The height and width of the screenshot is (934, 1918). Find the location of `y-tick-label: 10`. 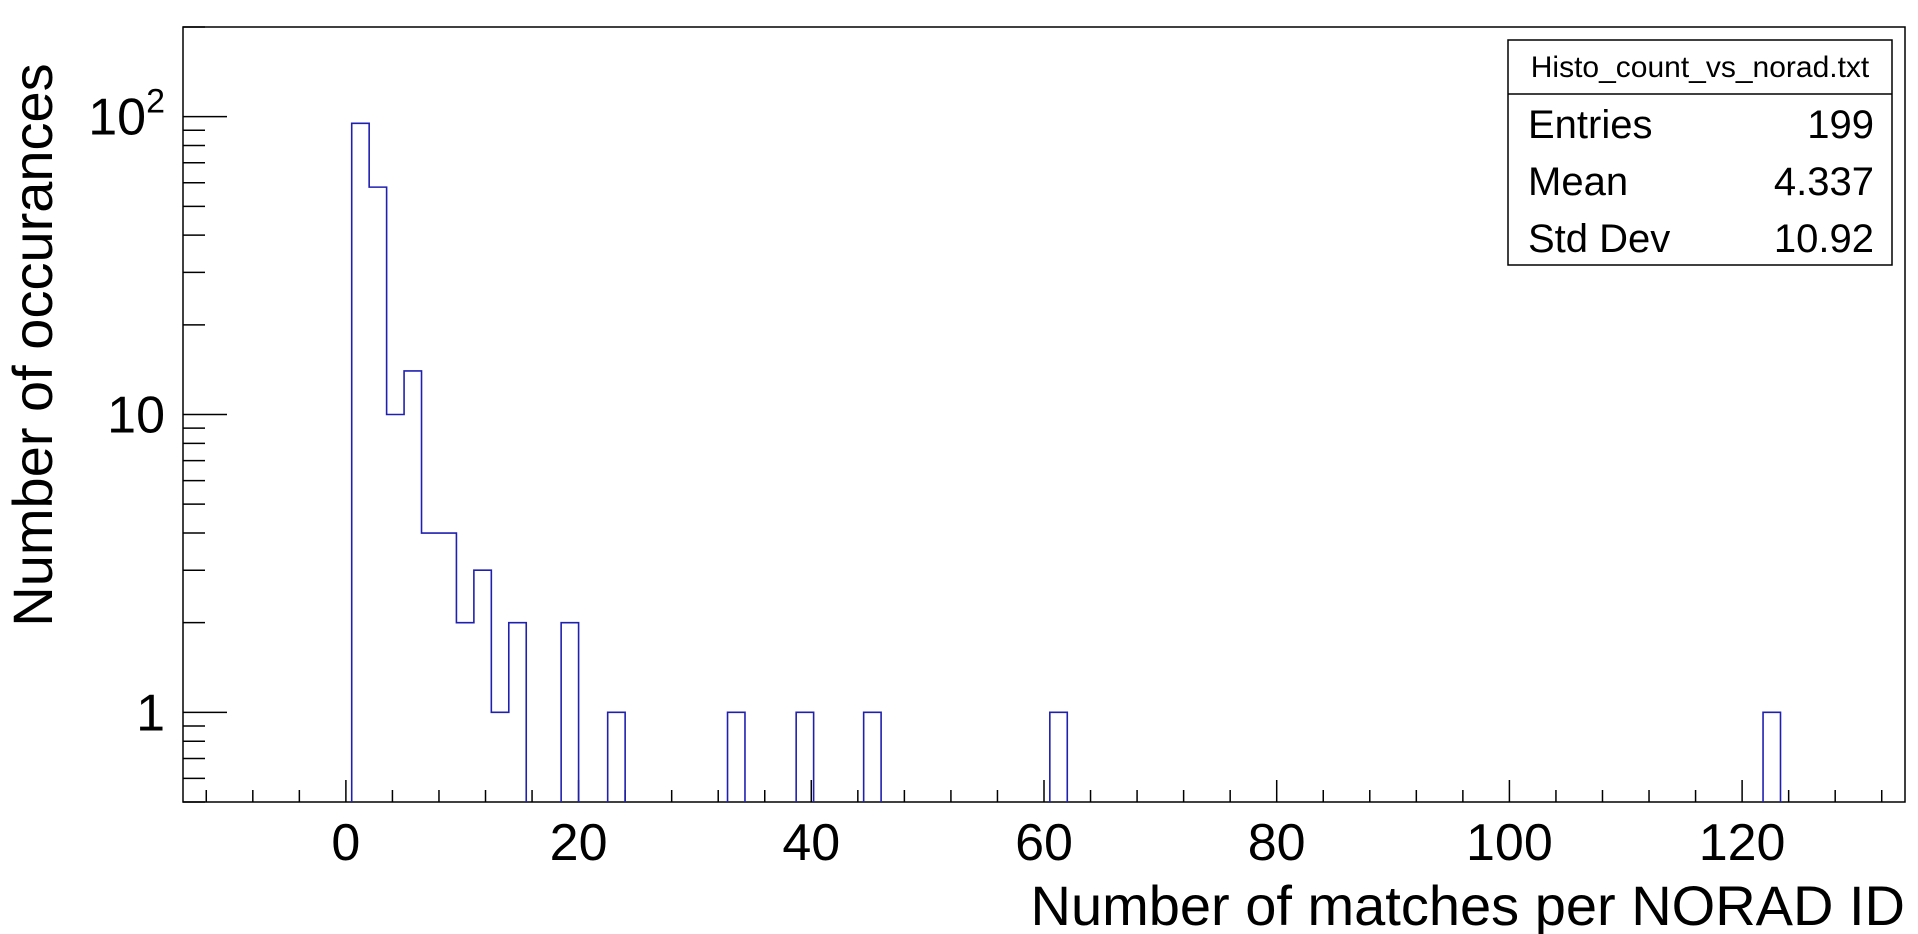

y-tick-label: 10 is located at coordinates (136, 416).